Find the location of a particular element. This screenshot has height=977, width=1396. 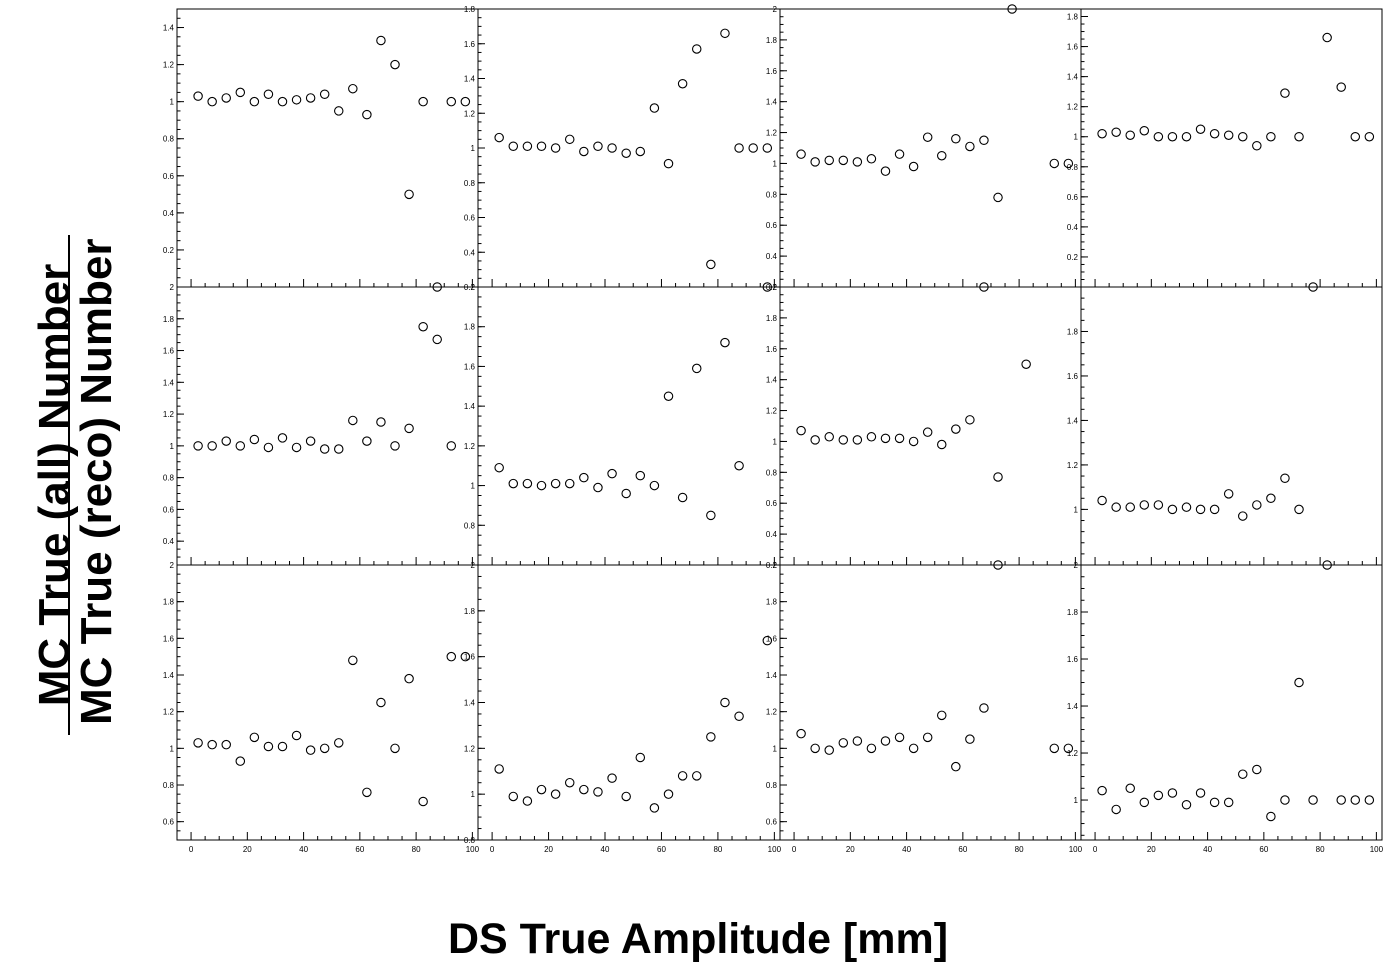

pad-5: 0.4 0.6 0.8 1 1.2 1.4 1.6 1.8 2 is located at coordinates (321, 424).